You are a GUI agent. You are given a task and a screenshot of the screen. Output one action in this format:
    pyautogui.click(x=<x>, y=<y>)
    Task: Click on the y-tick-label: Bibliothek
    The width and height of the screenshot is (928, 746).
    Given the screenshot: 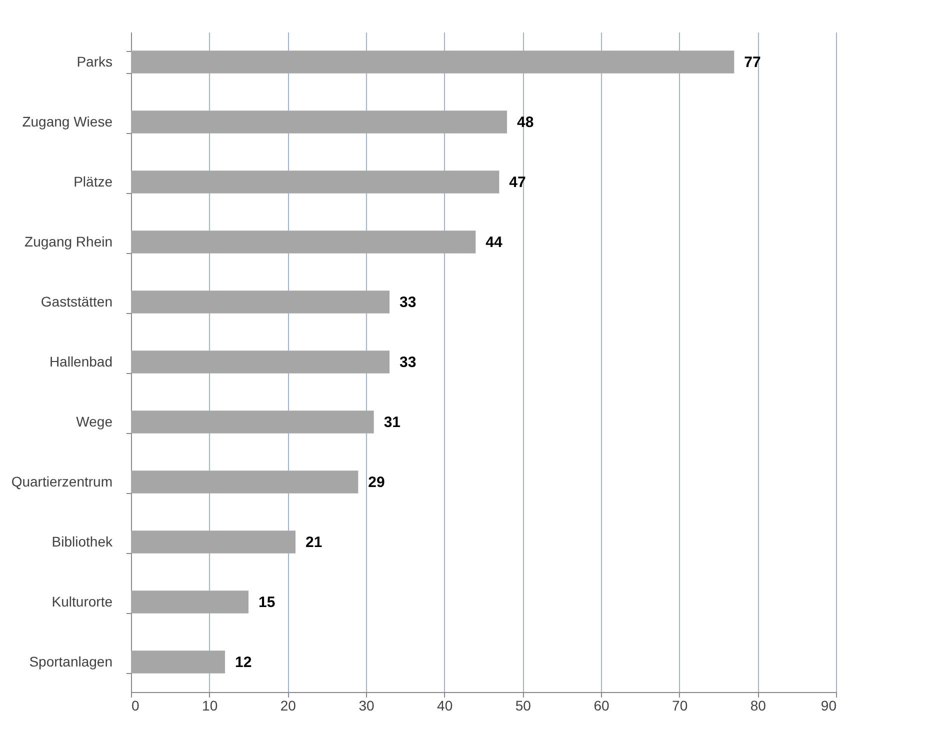 What is the action you would take?
    pyautogui.click(x=83, y=542)
    